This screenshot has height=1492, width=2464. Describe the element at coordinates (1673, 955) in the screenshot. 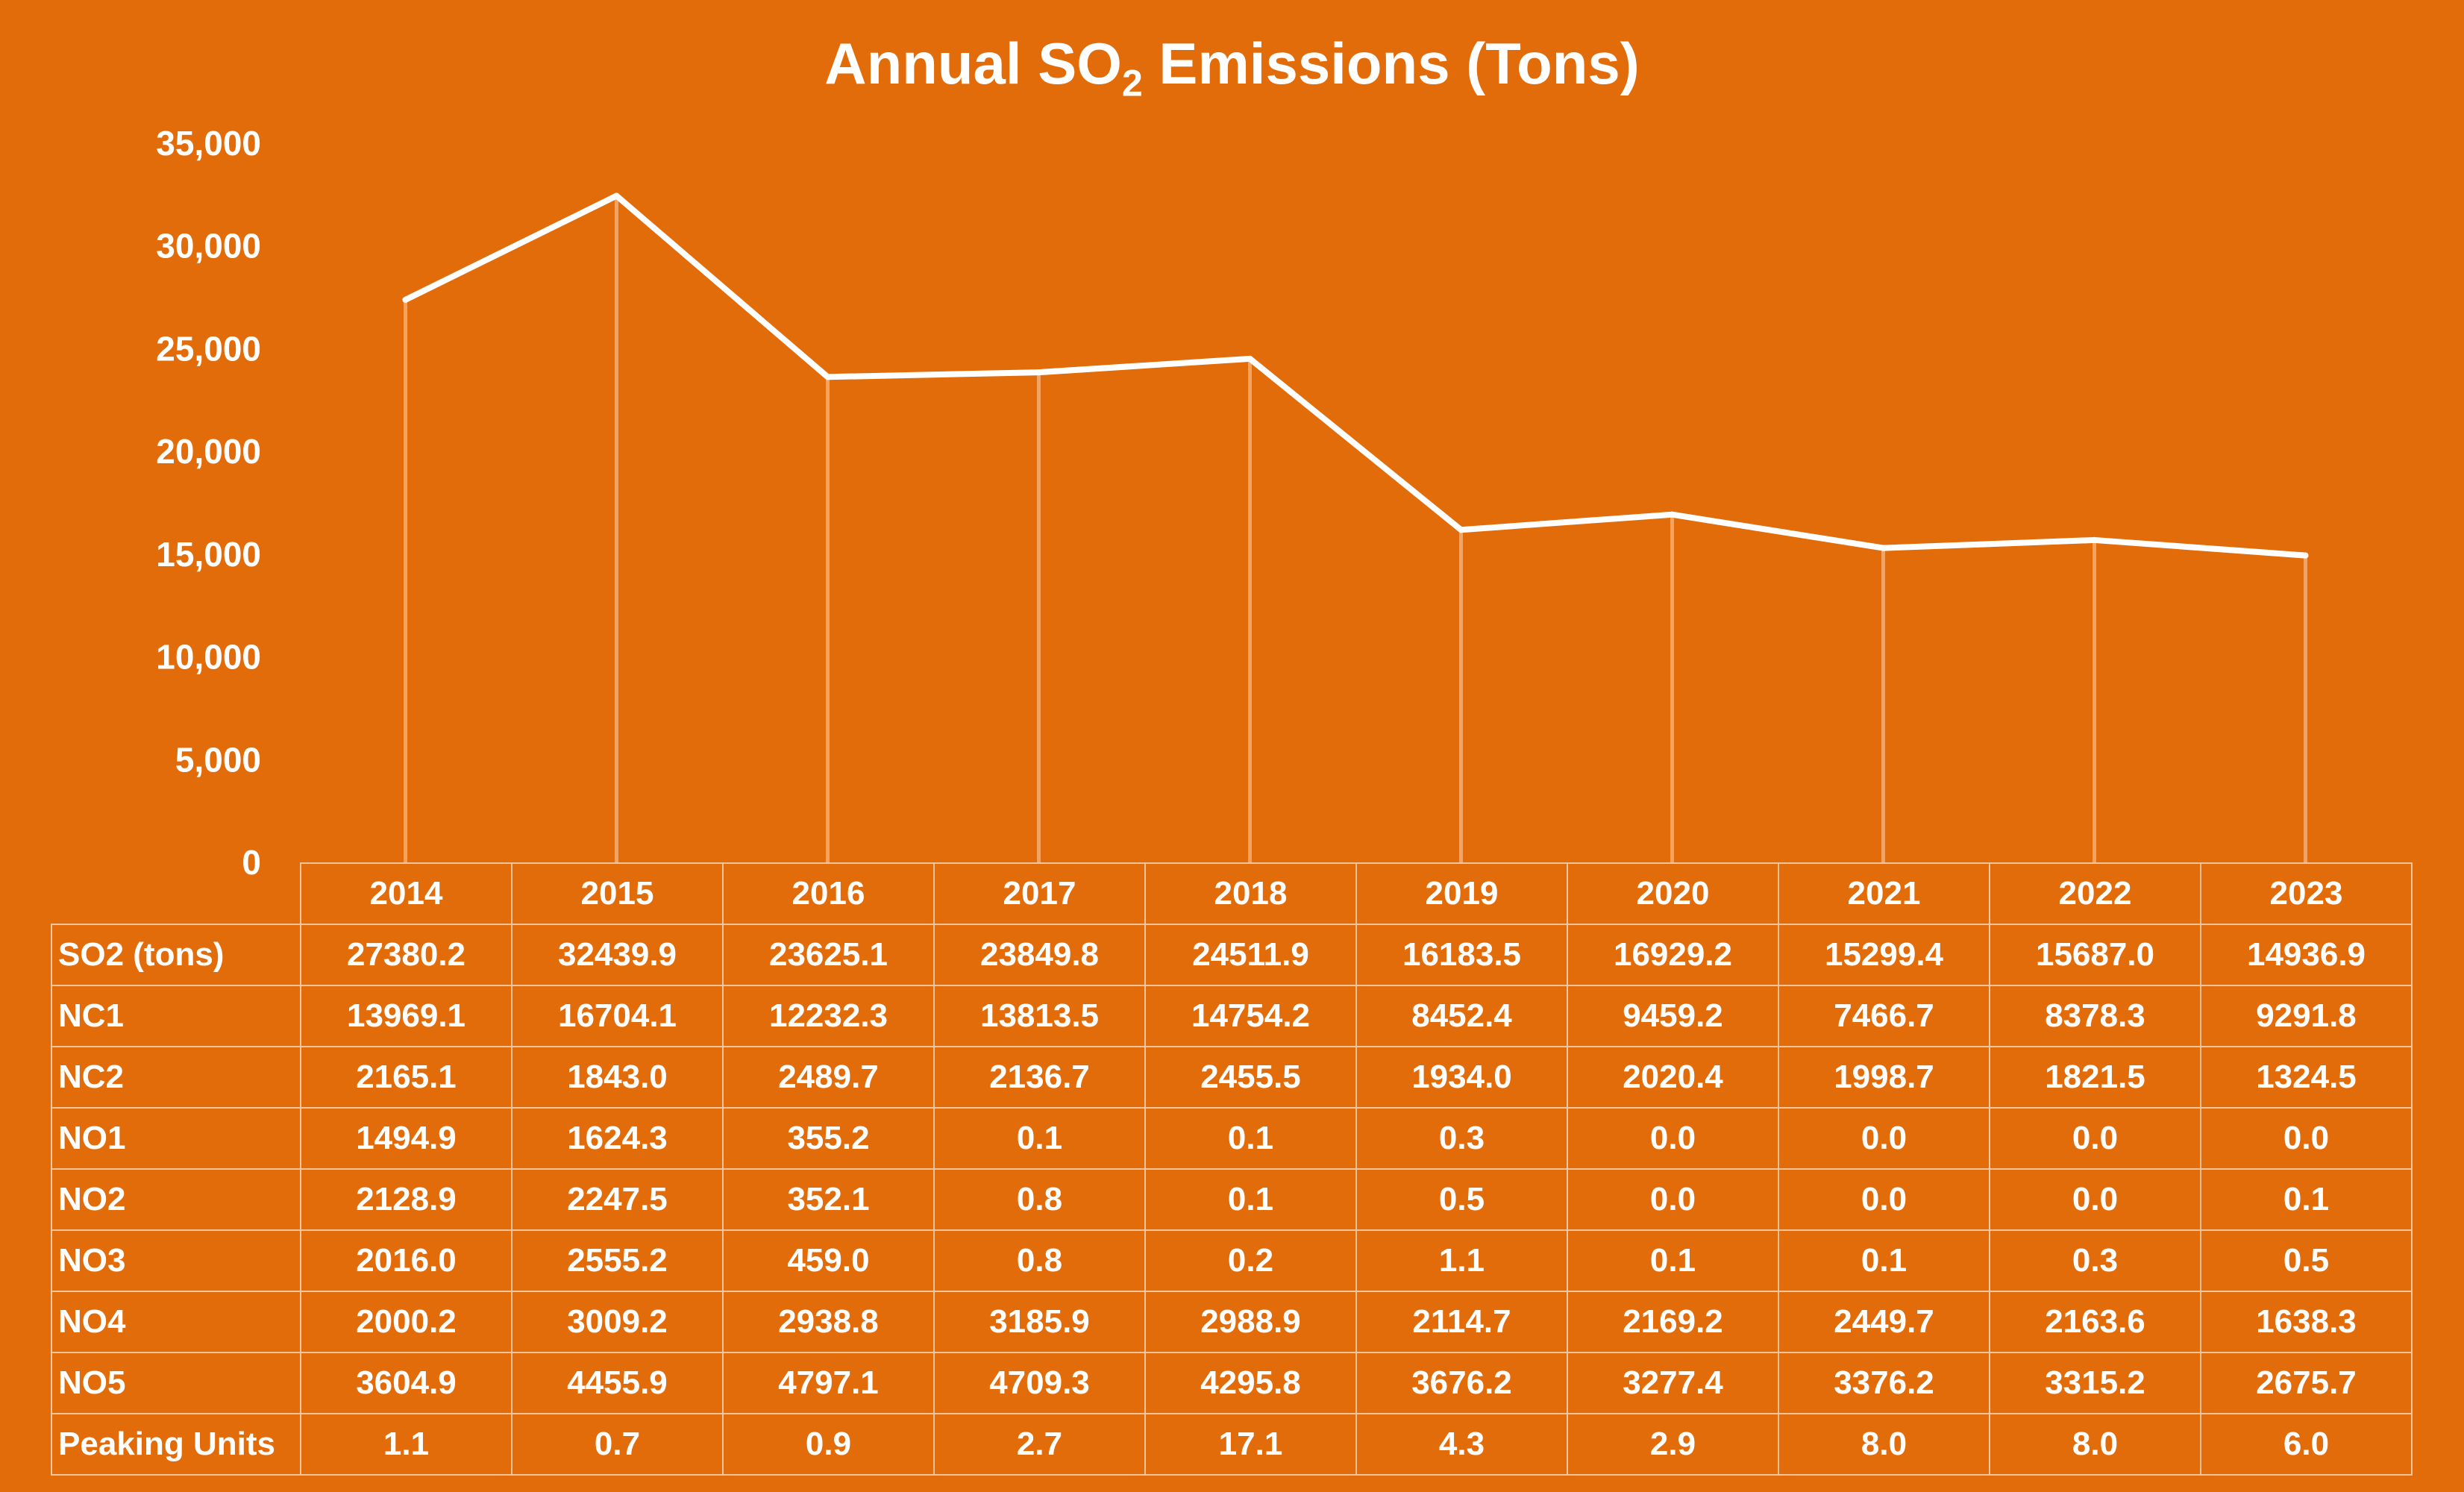

I see `table-cell: 16929.2` at that location.